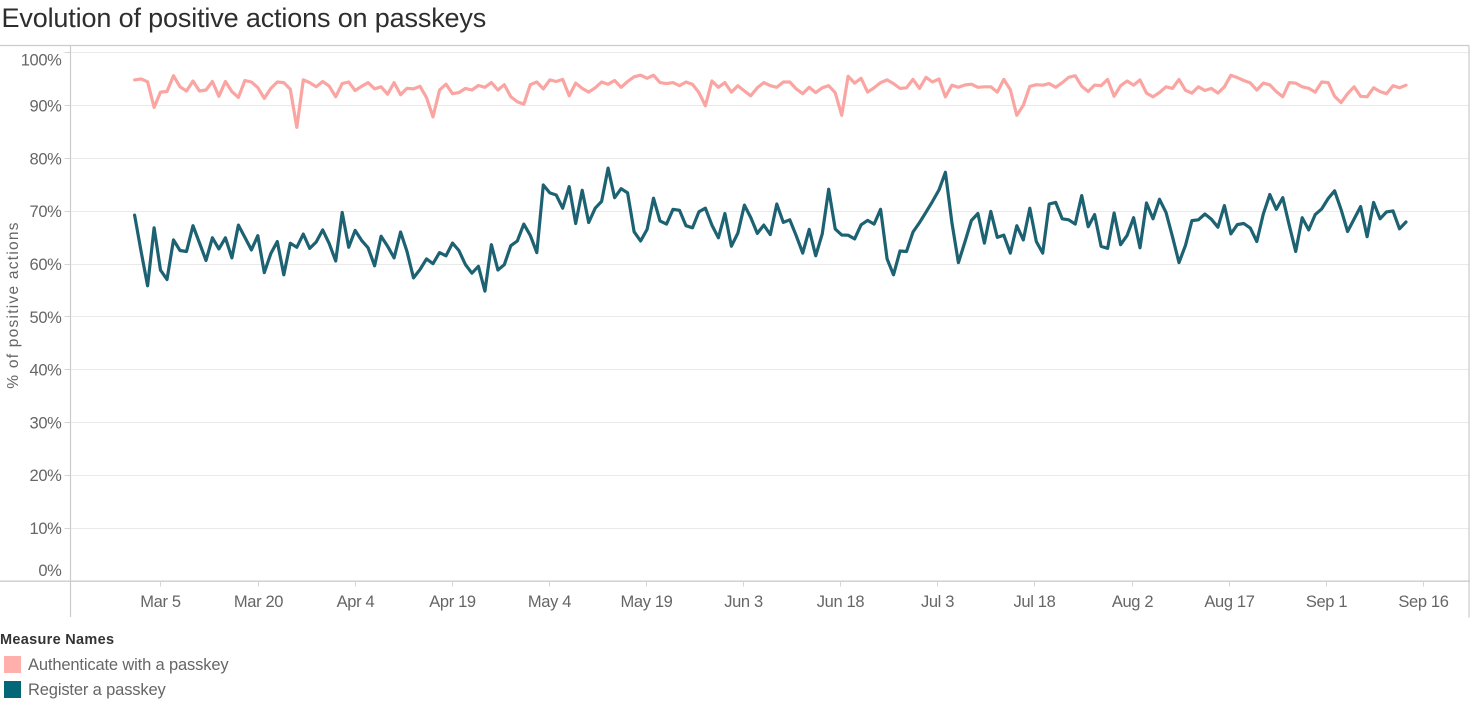 The width and height of the screenshot is (1482, 711). What do you see at coordinates (160, 602) in the screenshot?
I see `svg-text: Mar 5` at bounding box center [160, 602].